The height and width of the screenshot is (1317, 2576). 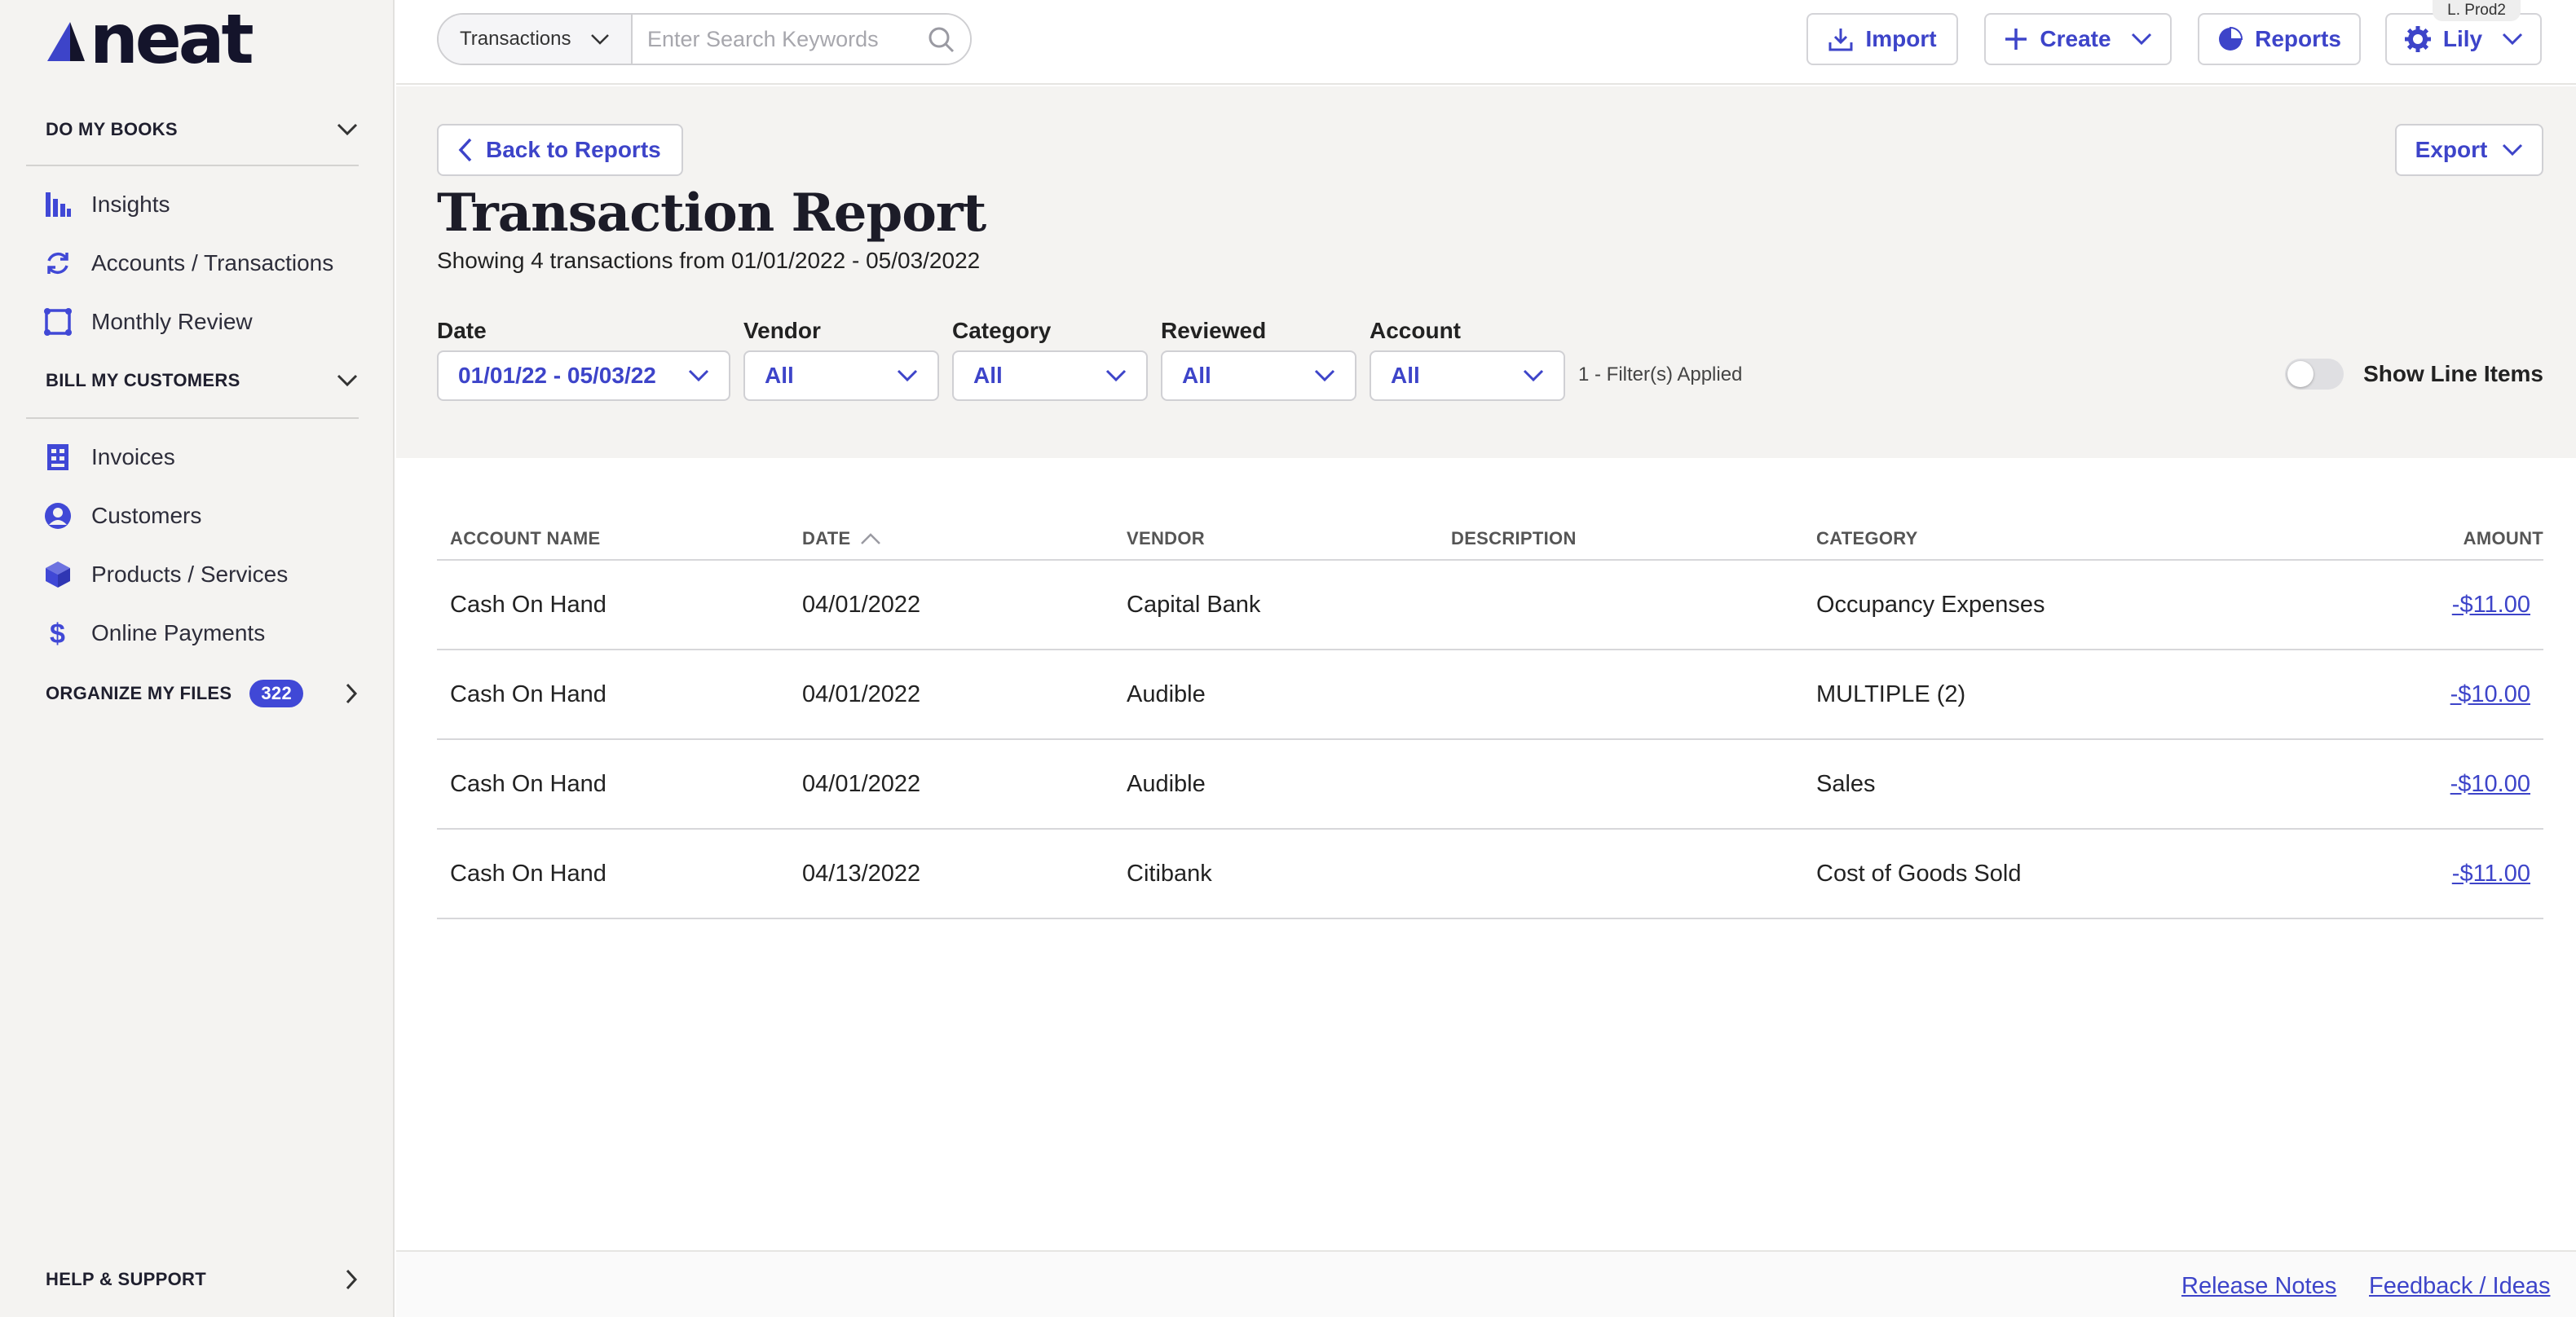 What do you see at coordinates (1467, 375) in the screenshot?
I see `account-select: All` at bounding box center [1467, 375].